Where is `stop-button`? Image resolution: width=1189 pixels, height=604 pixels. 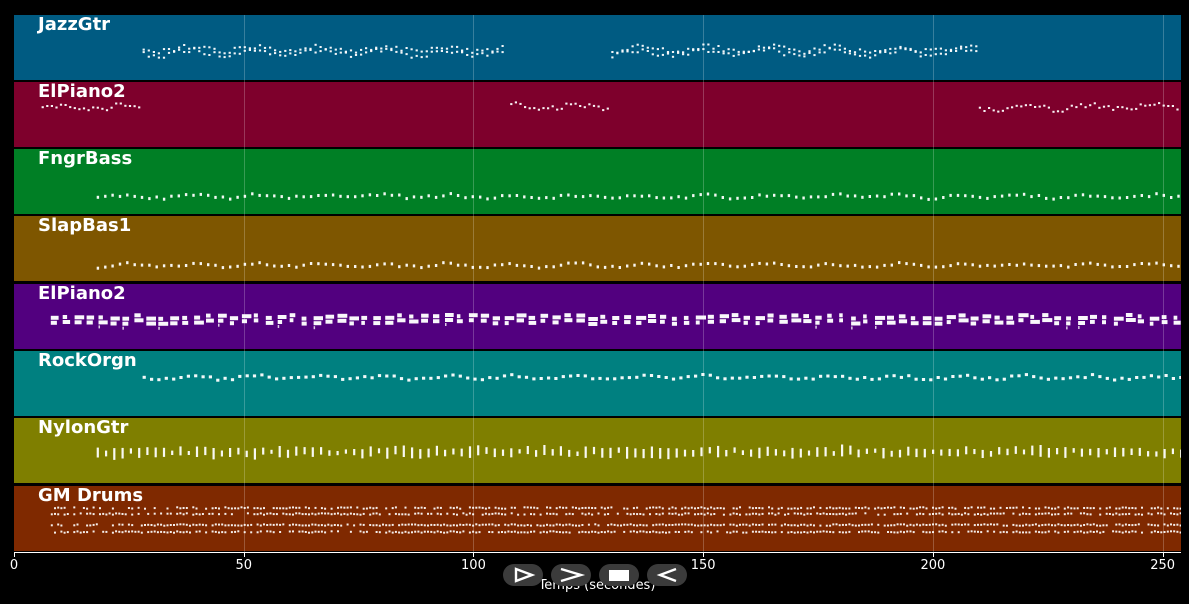
stop-button is located at coordinates (619, 575).